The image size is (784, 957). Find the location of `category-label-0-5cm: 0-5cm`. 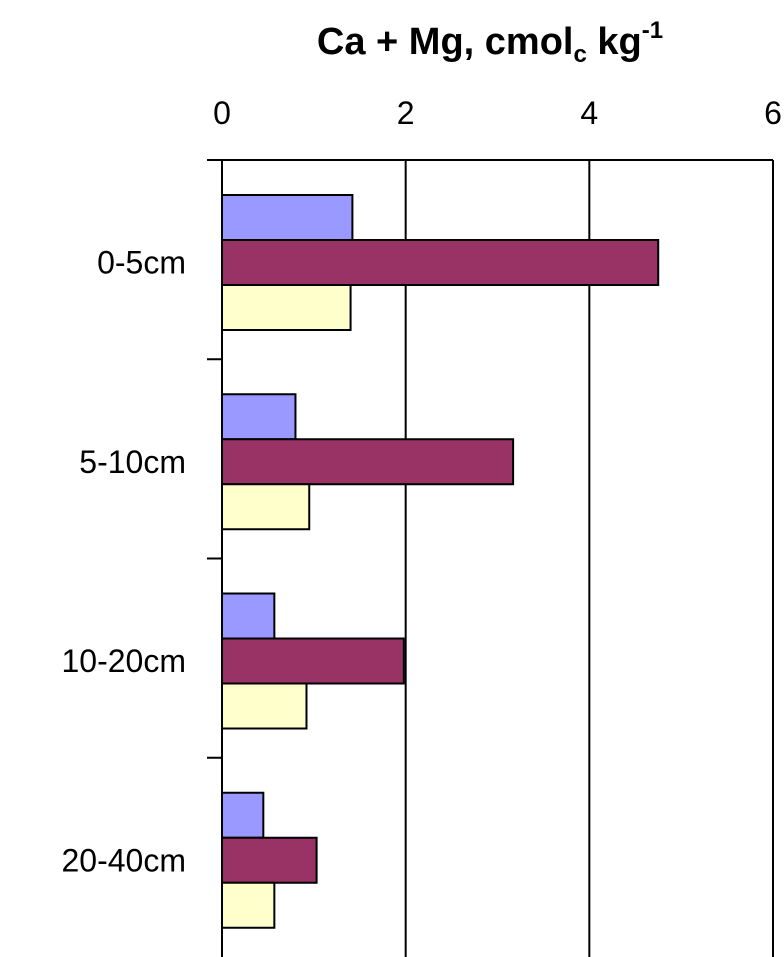

category-label-0-5cm: 0-5cm is located at coordinates (141, 263).